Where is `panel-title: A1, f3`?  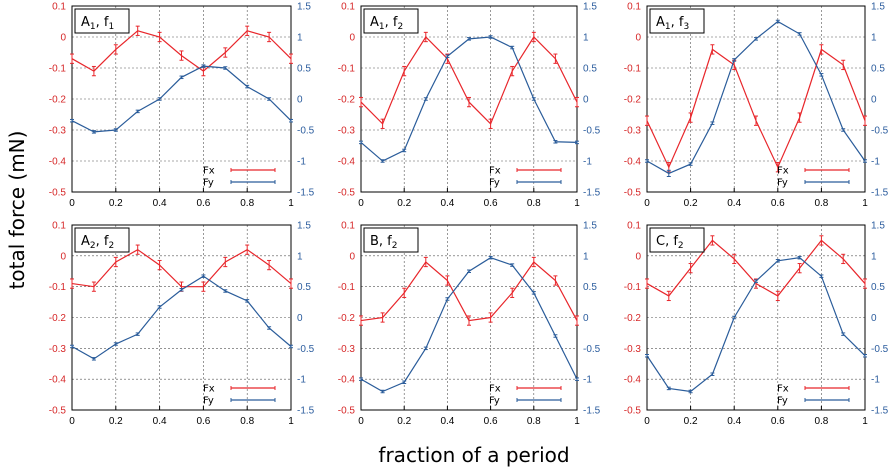 panel-title: A1, f3 is located at coordinates (677, 21).